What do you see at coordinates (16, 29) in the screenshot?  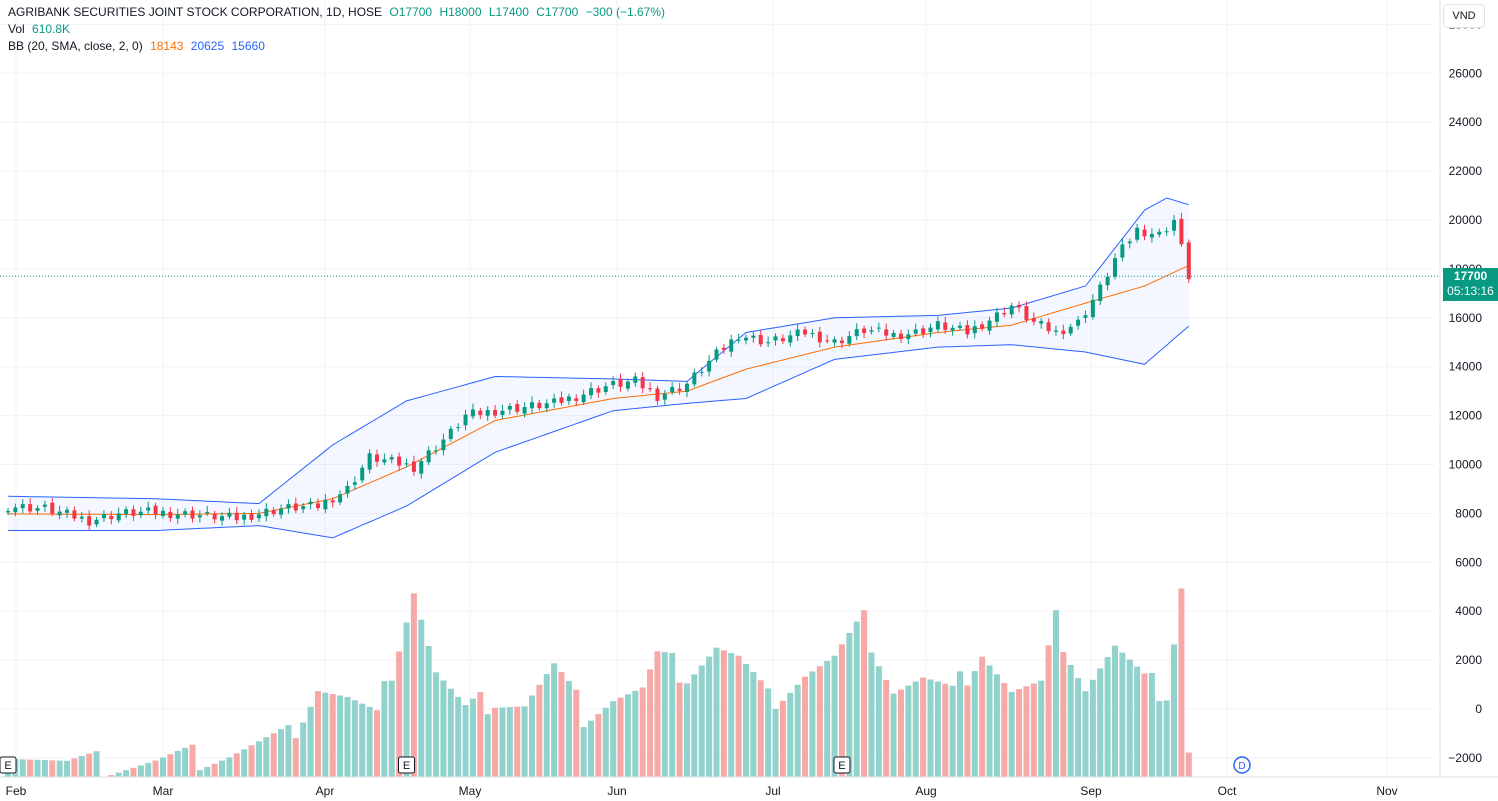 I see `volume-label: Vol` at bounding box center [16, 29].